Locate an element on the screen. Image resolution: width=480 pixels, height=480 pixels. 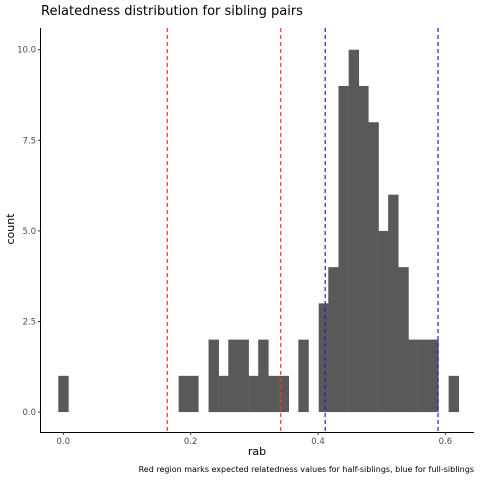
x-tick-label-2: 0.4 is located at coordinates (318, 442).